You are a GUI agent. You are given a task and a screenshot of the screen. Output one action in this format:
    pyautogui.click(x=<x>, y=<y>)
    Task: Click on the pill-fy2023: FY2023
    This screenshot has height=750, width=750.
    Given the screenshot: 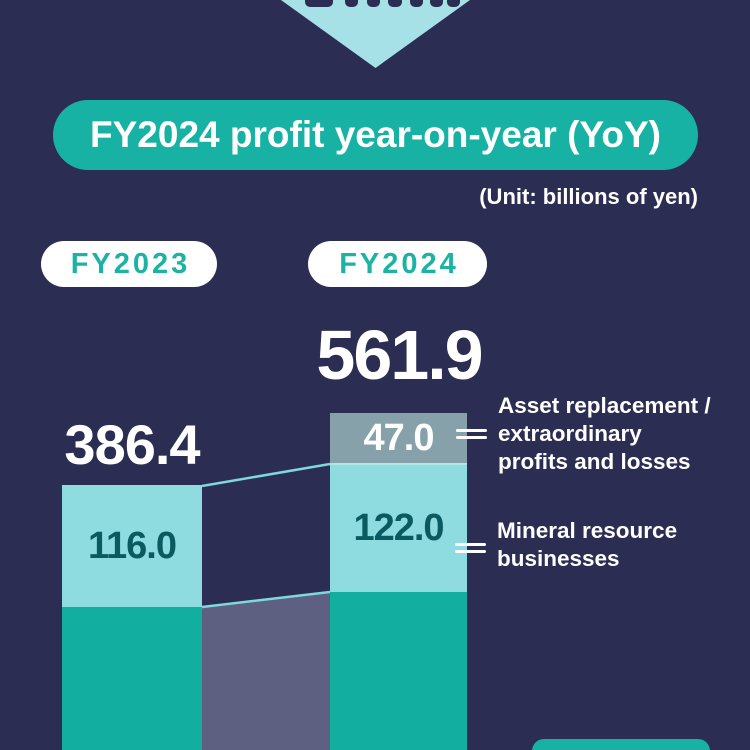 What is the action you would take?
    pyautogui.click(x=129, y=264)
    